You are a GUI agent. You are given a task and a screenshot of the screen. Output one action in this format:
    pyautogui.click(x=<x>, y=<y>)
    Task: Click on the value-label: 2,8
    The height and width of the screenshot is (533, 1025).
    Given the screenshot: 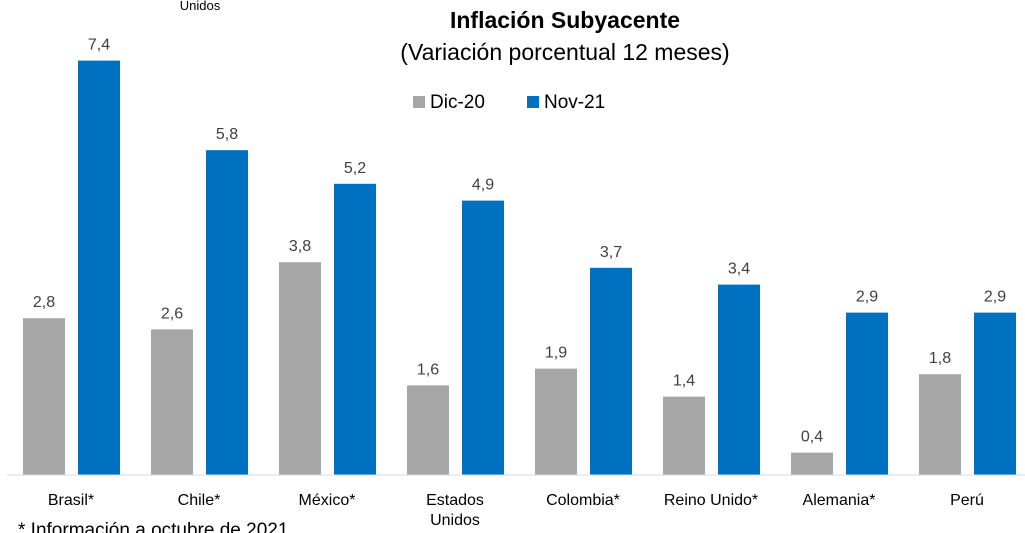 What is the action you would take?
    pyautogui.click(x=44, y=302)
    